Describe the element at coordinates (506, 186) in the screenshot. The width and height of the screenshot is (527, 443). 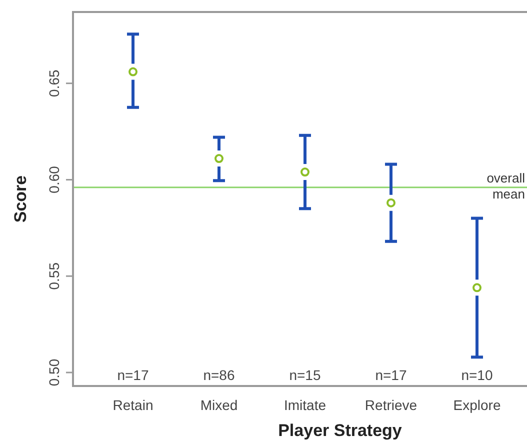
I see `ref-line-label: overall mean` at that location.